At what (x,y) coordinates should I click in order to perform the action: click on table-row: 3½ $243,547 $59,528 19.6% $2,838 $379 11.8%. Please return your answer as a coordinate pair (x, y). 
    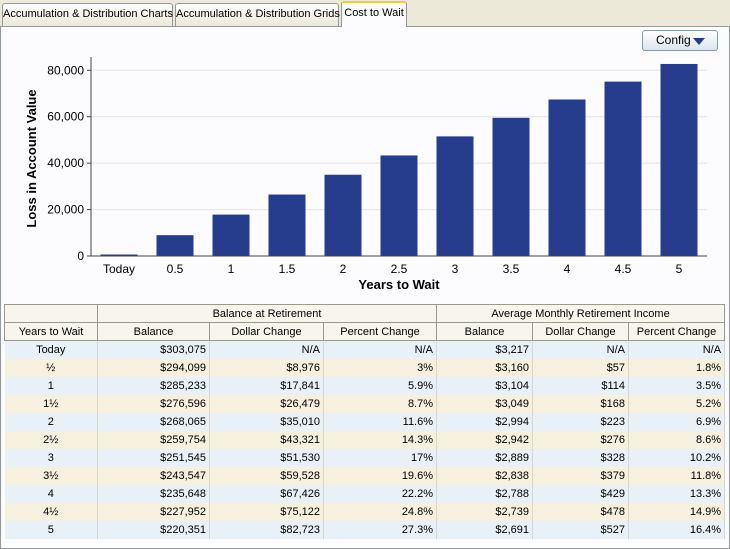
    Looking at the image, I should click on (365, 475).